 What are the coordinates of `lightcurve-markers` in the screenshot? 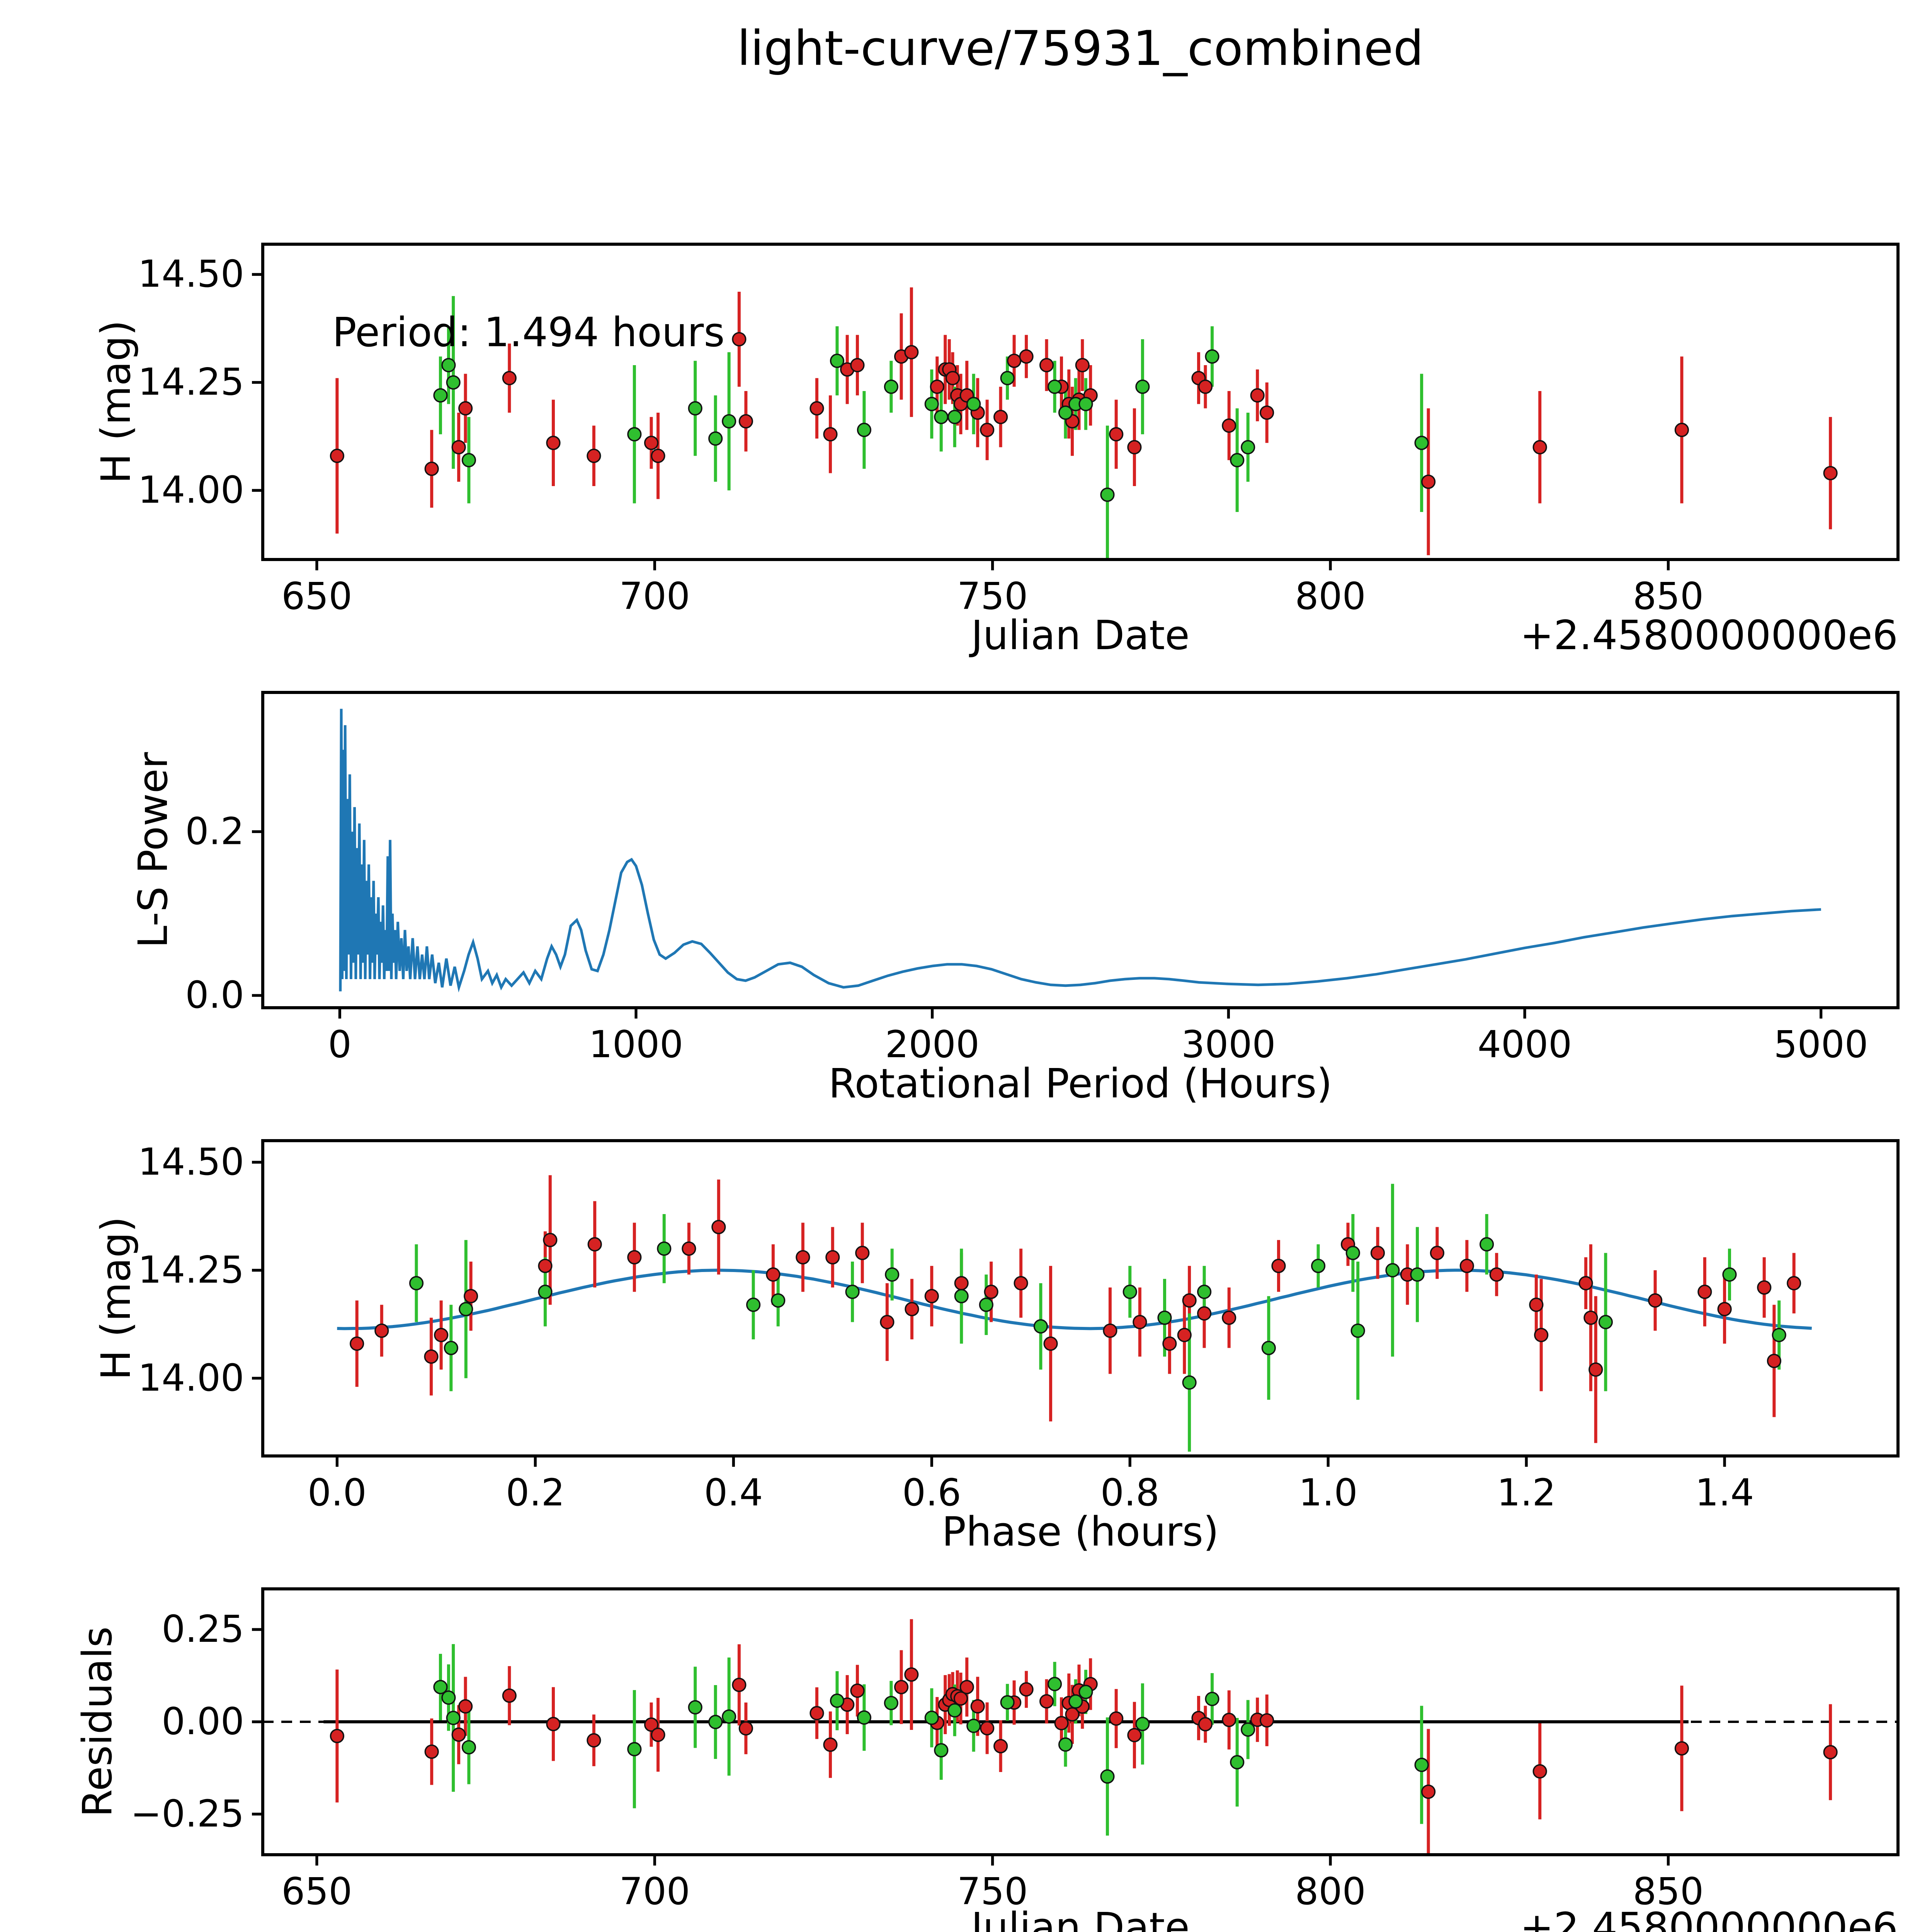 It's located at (1084, 417).